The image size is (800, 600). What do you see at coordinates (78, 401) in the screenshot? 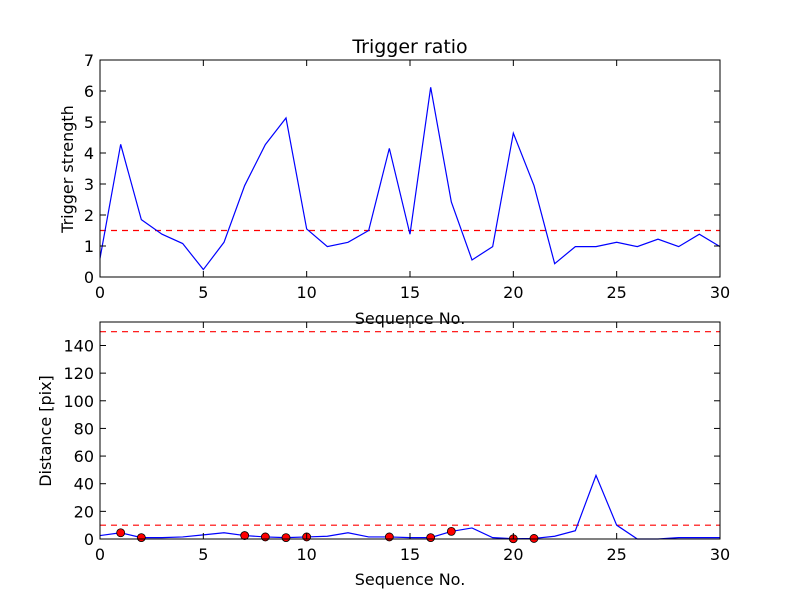
I see `y-tick-label: 100` at bounding box center [78, 401].